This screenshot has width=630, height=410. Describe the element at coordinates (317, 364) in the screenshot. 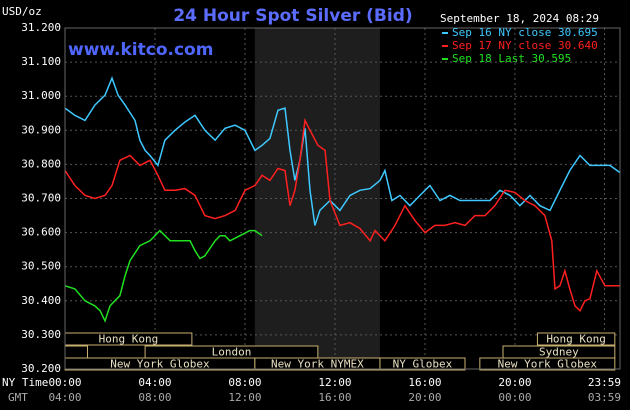

I see `session-label: New York NYMEX` at that location.